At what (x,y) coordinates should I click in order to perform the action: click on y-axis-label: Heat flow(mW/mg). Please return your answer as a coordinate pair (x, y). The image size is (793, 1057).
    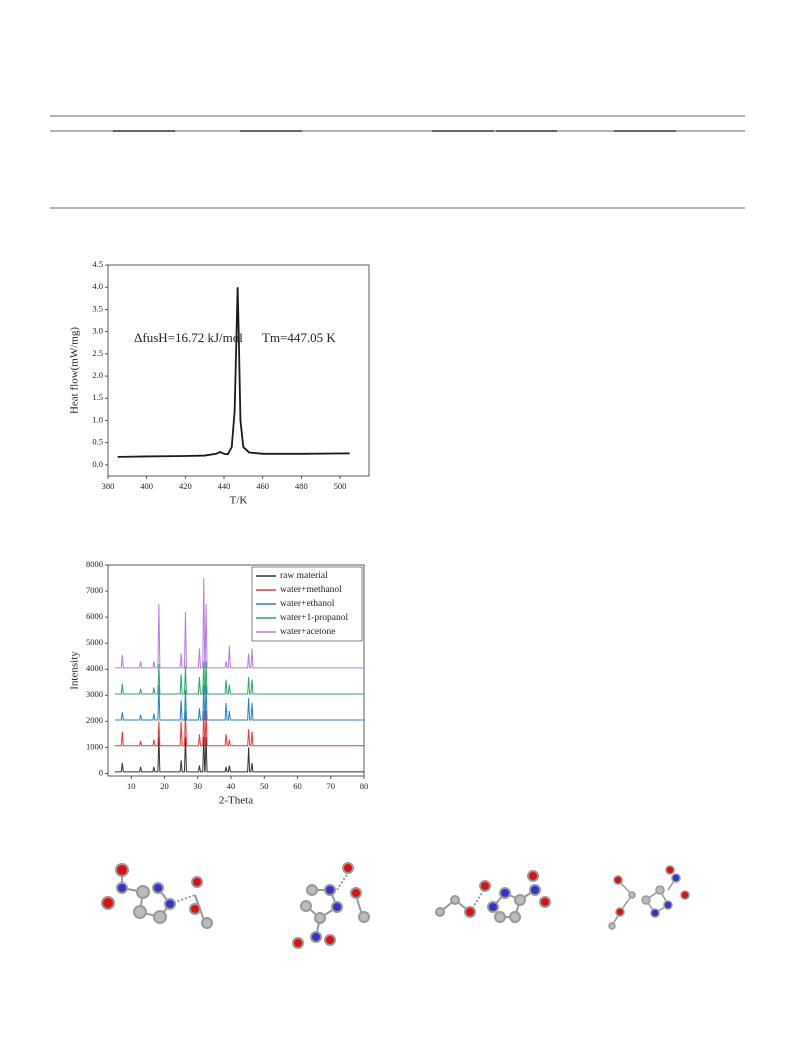
    Looking at the image, I should click on (75, 370).